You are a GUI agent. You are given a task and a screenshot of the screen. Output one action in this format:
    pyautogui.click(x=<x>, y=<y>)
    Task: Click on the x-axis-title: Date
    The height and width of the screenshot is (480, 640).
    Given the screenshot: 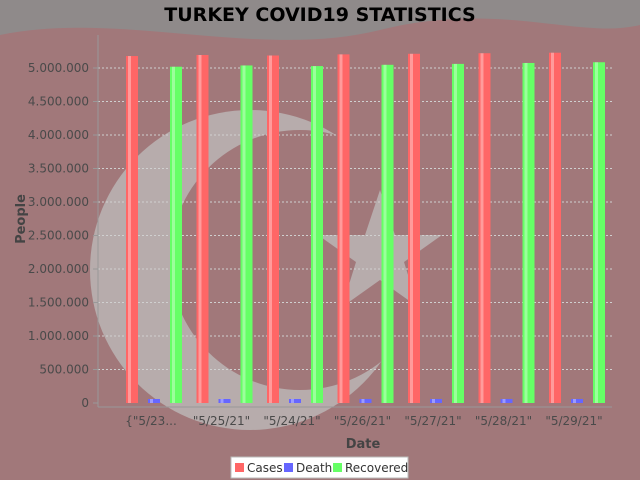 What is the action you would take?
    pyautogui.click(x=363, y=444)
    